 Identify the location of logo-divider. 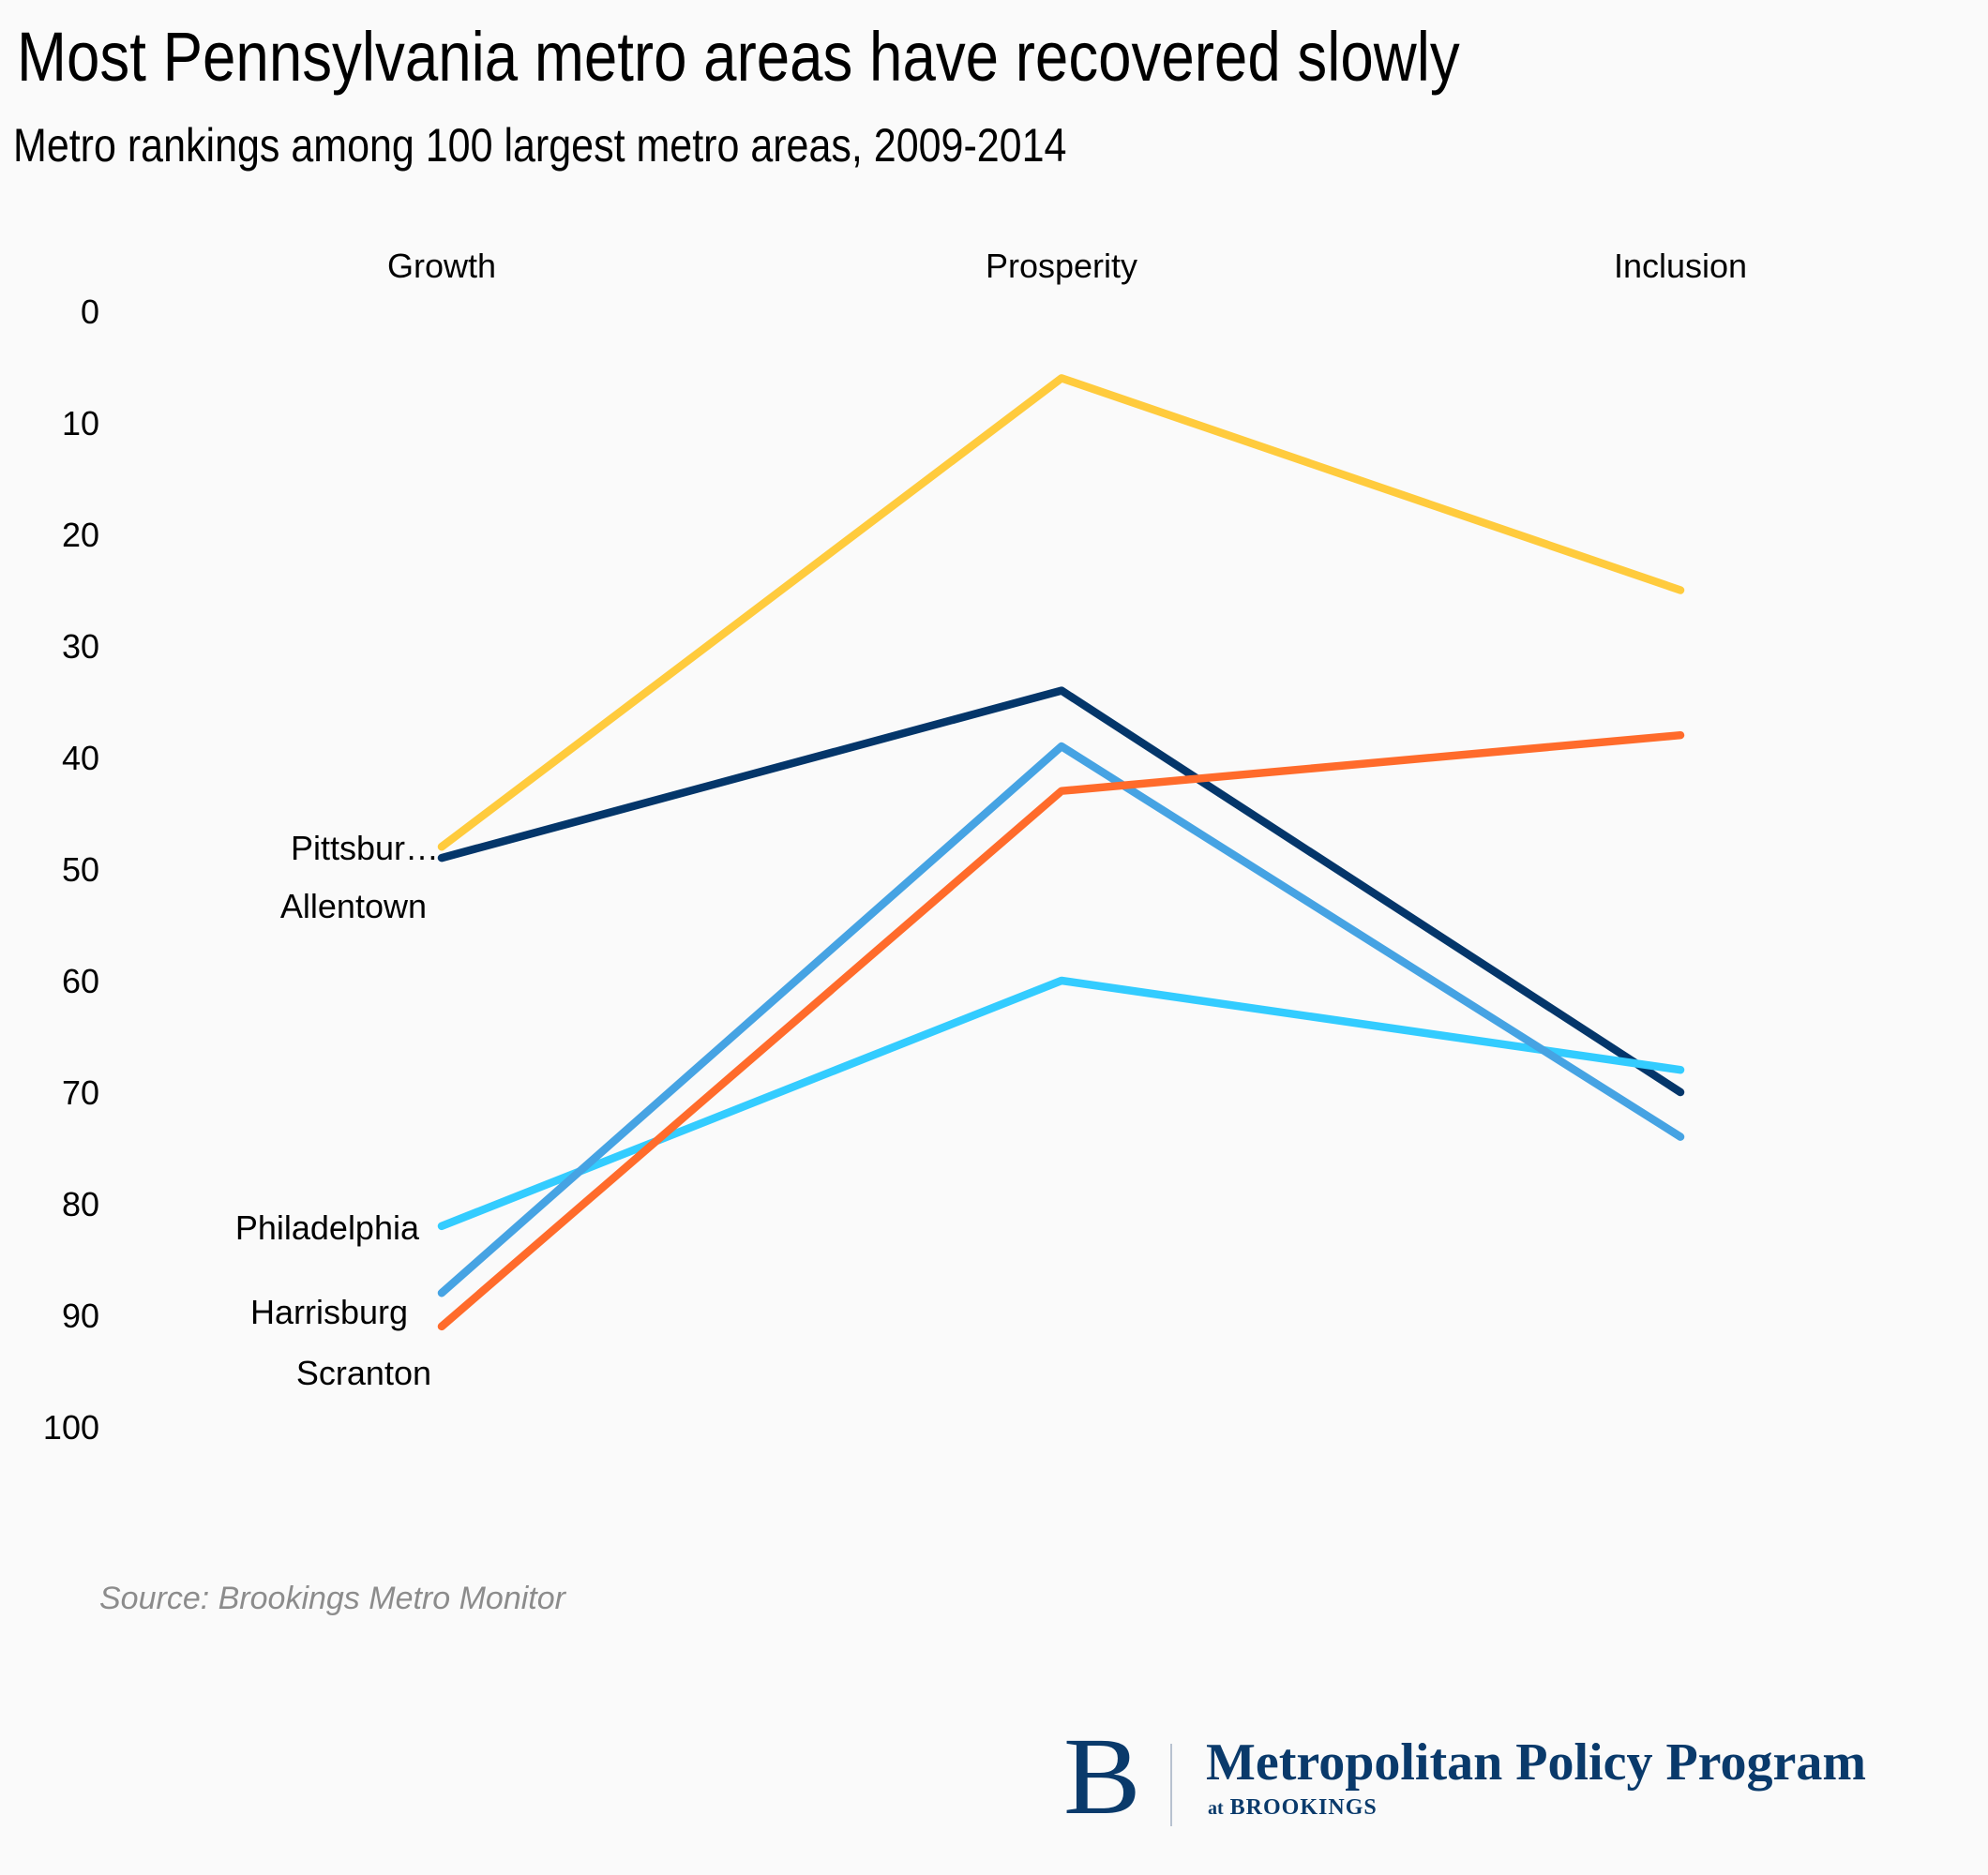
(1171, 1785).